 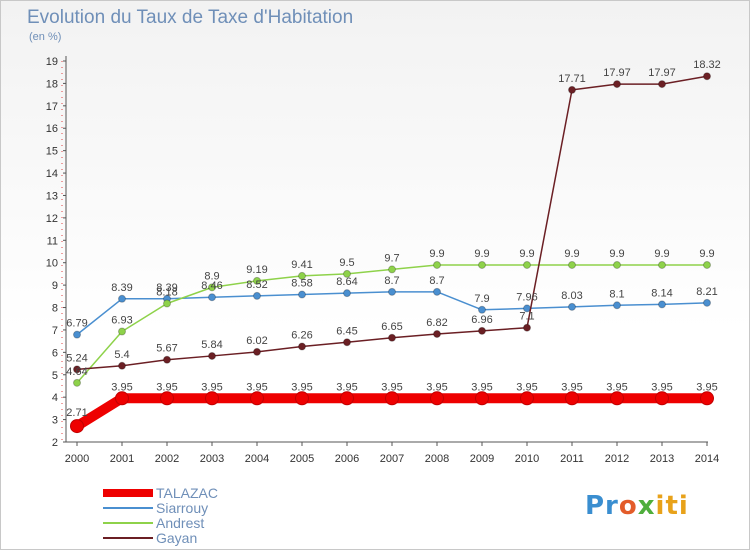 I want to click on y-tick-label: 7, so click(x=55, y=331).